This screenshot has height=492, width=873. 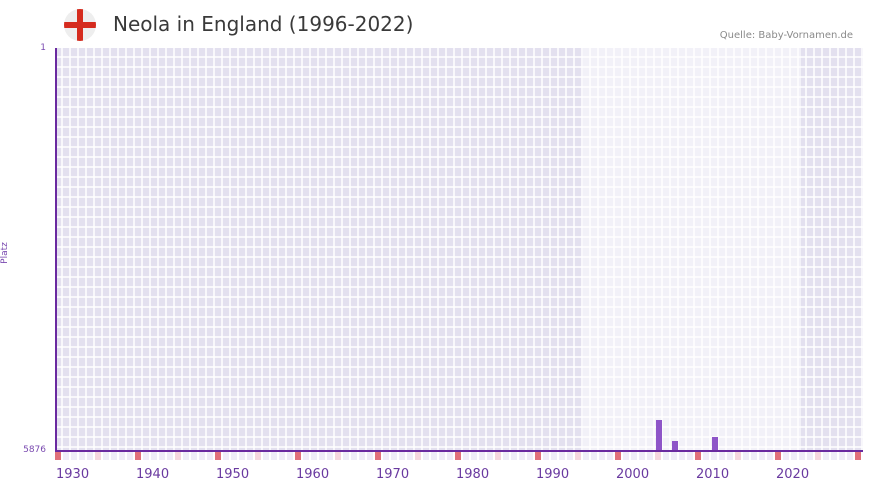 What do you see at coordinates (313, 474) in the screenshot?
I see `x-tick-1960: 1960` at bounding box center [313, 474].